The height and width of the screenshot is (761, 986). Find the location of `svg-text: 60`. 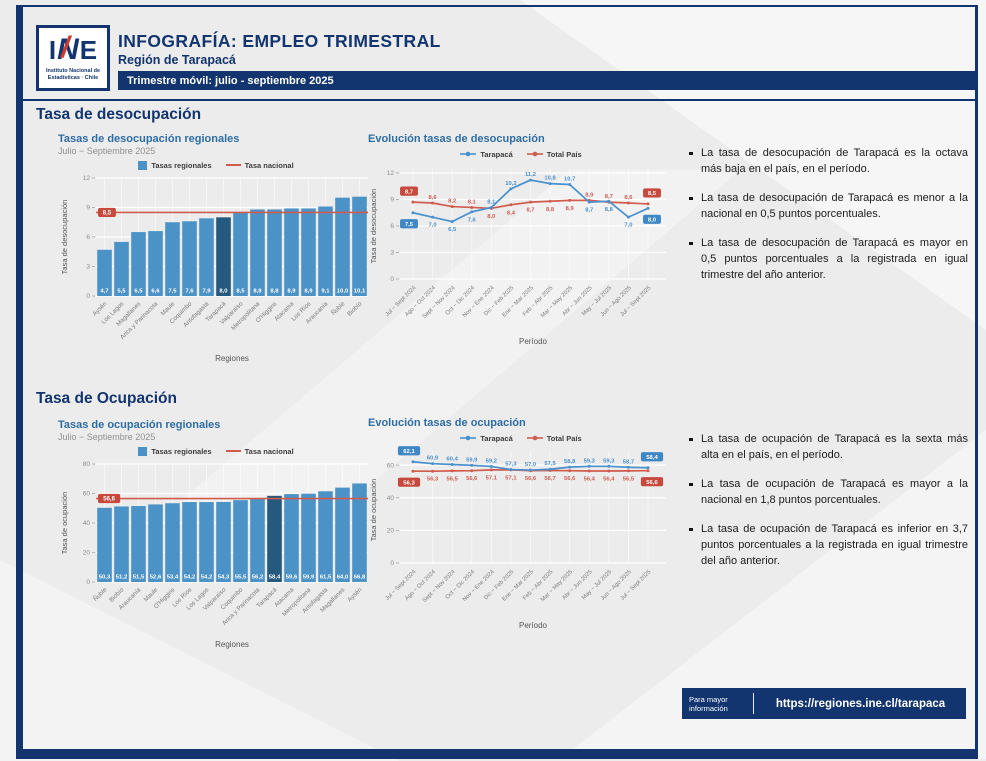

svg-text: 60 is located at coordinates (391, 465).